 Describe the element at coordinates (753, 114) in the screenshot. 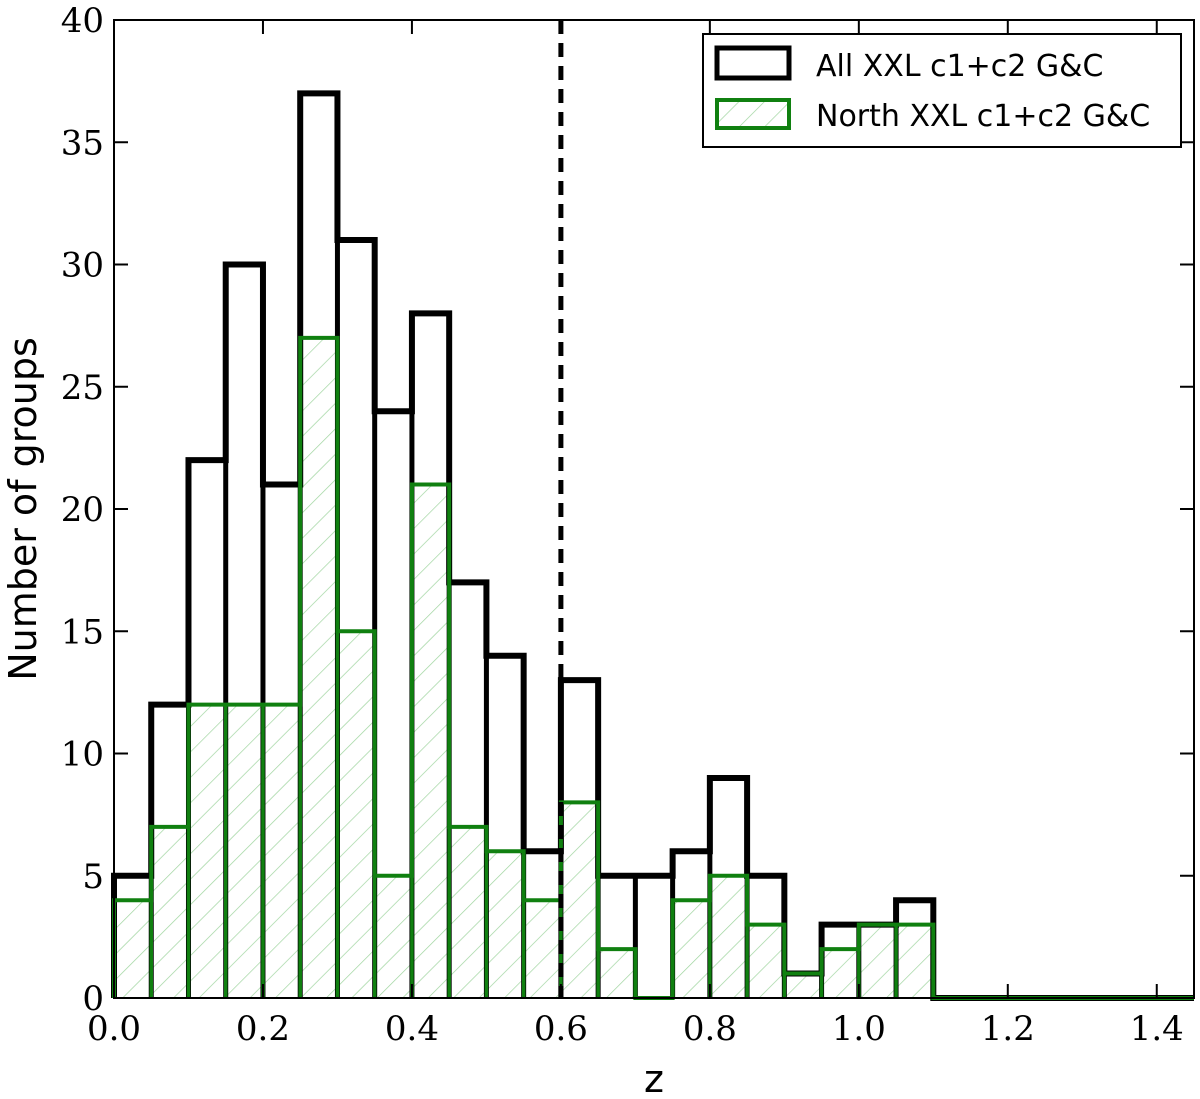

I see `legend-swatch-north` at that location.